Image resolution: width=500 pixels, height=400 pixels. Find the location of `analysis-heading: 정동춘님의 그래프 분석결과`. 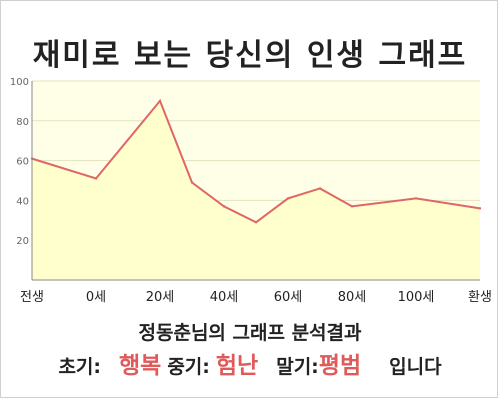

analysis-heading: 정동춘님의 그래프 분석결과 is located at coordinates (250, 333).